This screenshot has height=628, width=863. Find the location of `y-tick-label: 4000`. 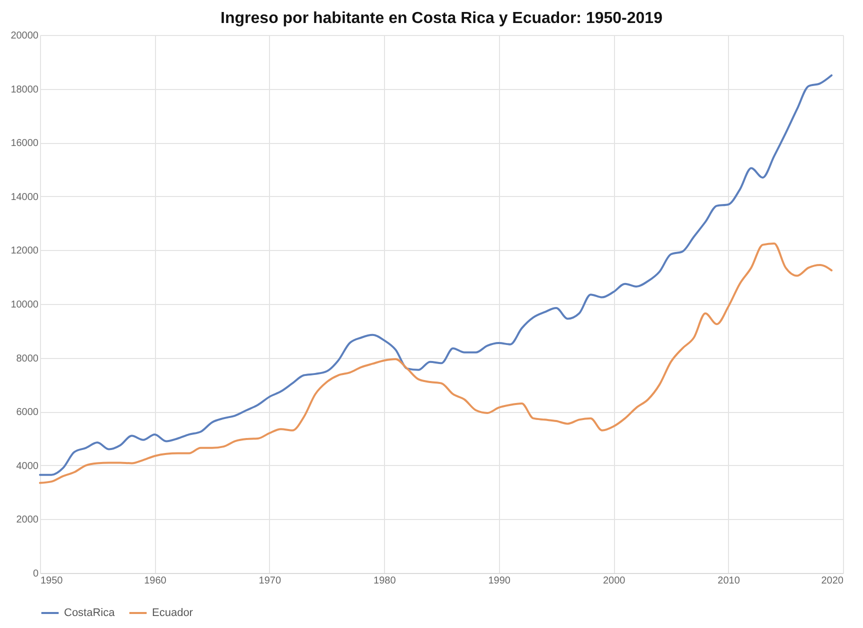

y-tick-label: 4000 is located at coordinates (27, 466).